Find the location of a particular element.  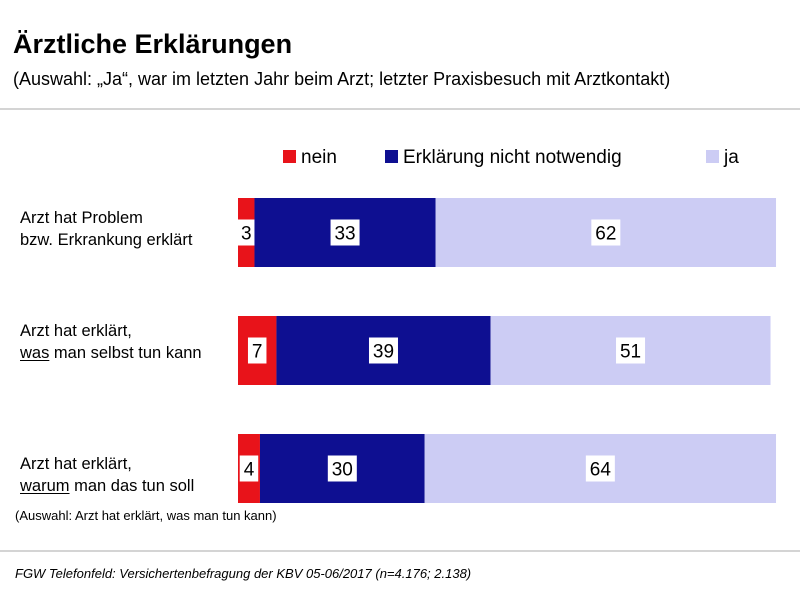

legend-label: ja is located at coordinates (731, 157).